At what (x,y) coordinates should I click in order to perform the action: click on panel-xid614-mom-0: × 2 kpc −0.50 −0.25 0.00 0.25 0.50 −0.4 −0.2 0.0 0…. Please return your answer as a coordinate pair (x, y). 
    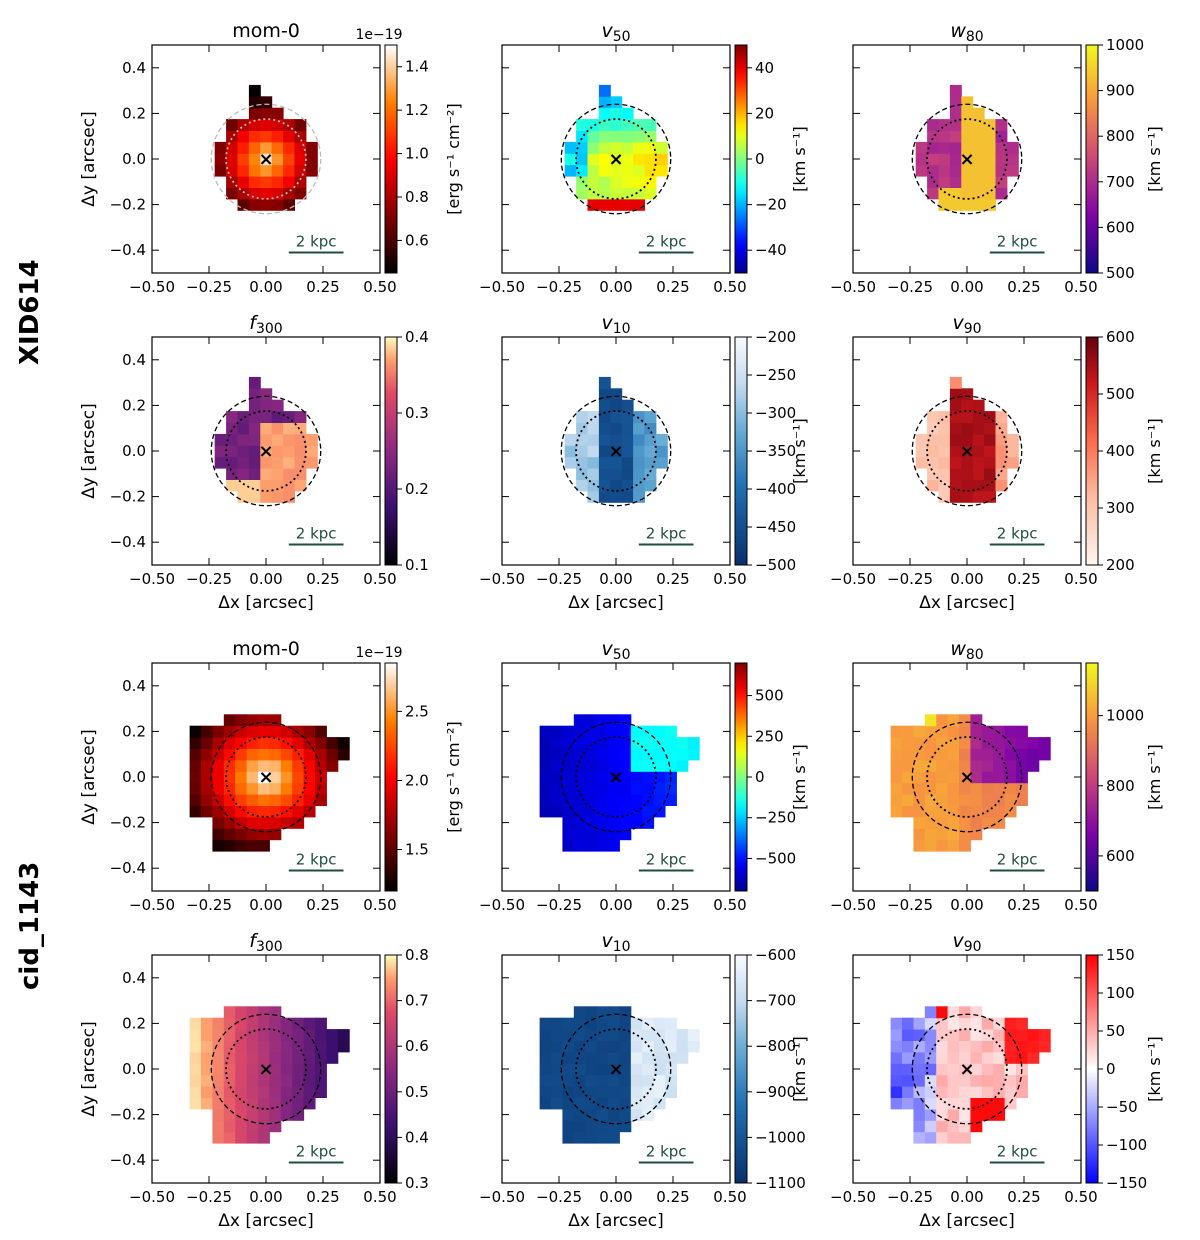
    Looking at the image, I should click on (271, 158).